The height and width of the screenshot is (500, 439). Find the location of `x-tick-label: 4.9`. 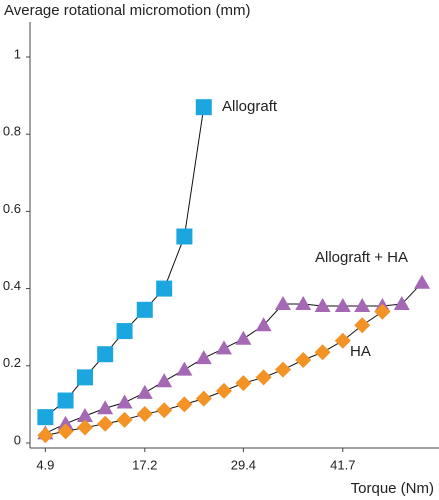

x-tick-label: 4.9 is located at coordinates (45, 464).